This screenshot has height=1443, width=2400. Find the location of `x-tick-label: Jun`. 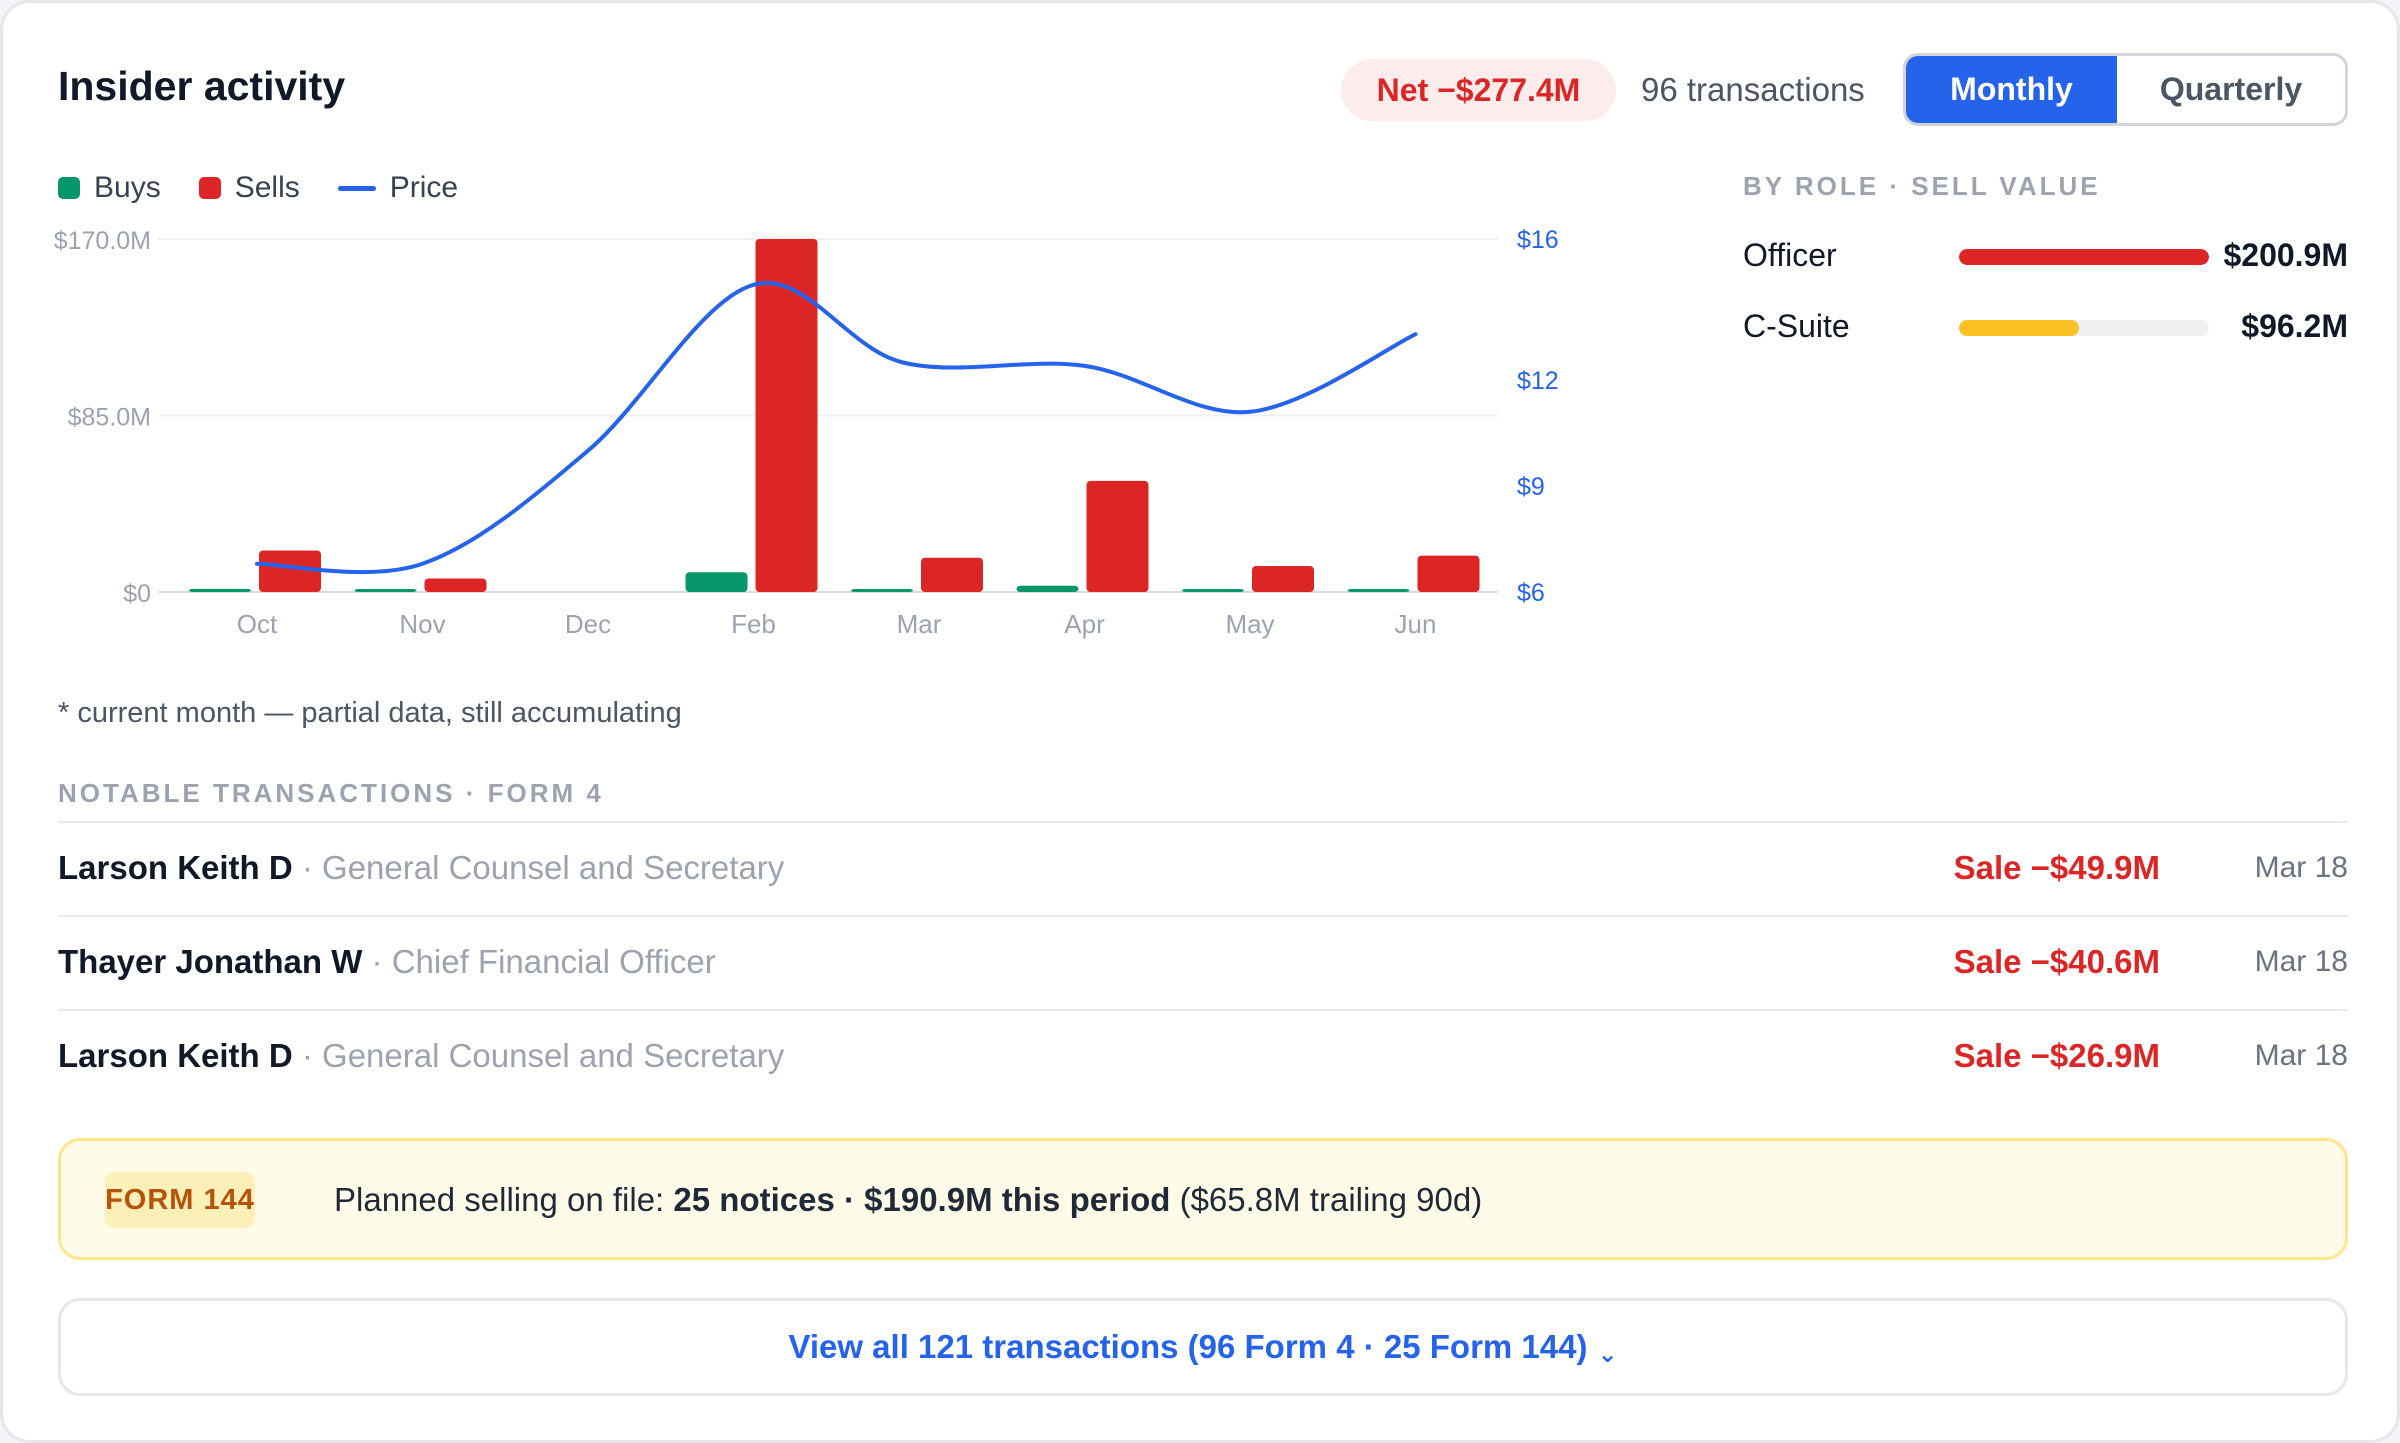

x-tick-label: Jun is located at coordinates (1416, 624).